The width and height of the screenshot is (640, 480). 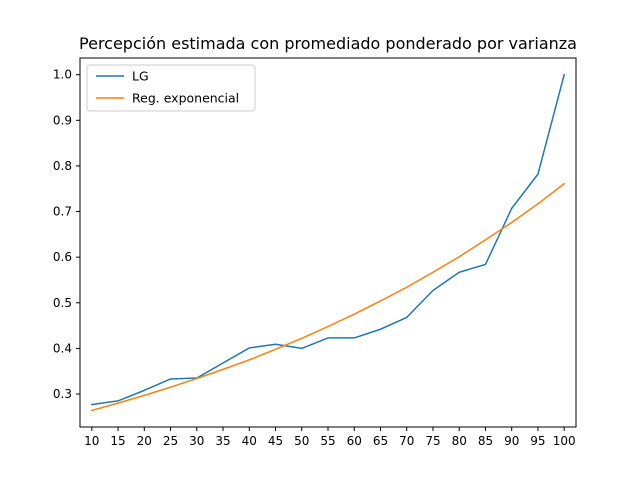 What do you see at coordinates (91, 441) in the screenshot?
I see `x-tick-label: 10` at bounding box center [91, 441].